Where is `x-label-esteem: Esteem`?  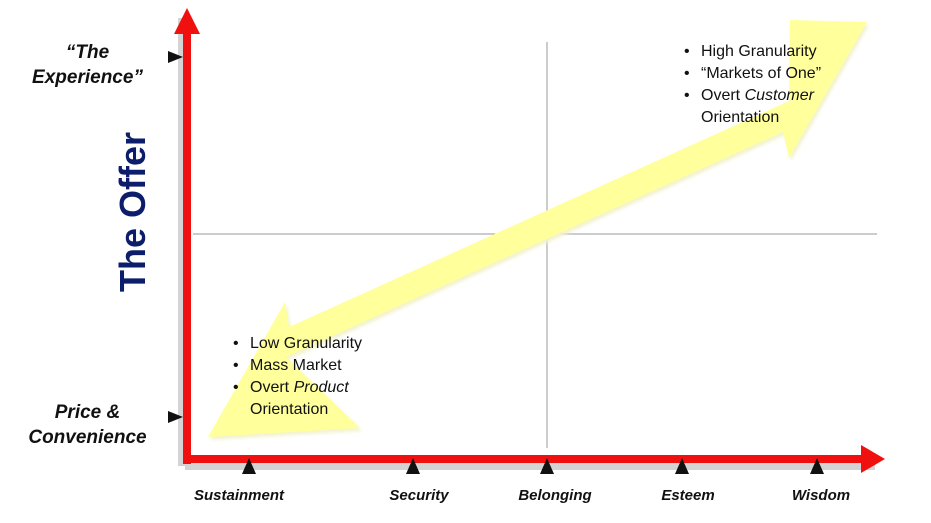
x-label-esteem: Esteem is located at coordinates (688, 495).